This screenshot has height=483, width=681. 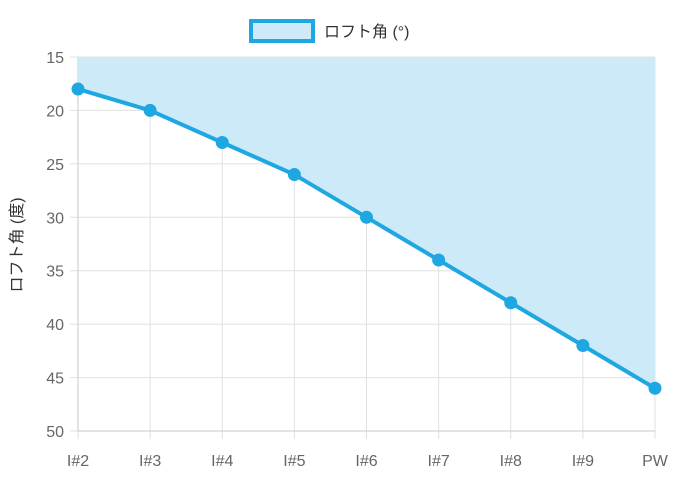 What do you see at coordinates (282, 31) in the screenshot?
I see `legend-swatch` at bounding box center [282, 31].